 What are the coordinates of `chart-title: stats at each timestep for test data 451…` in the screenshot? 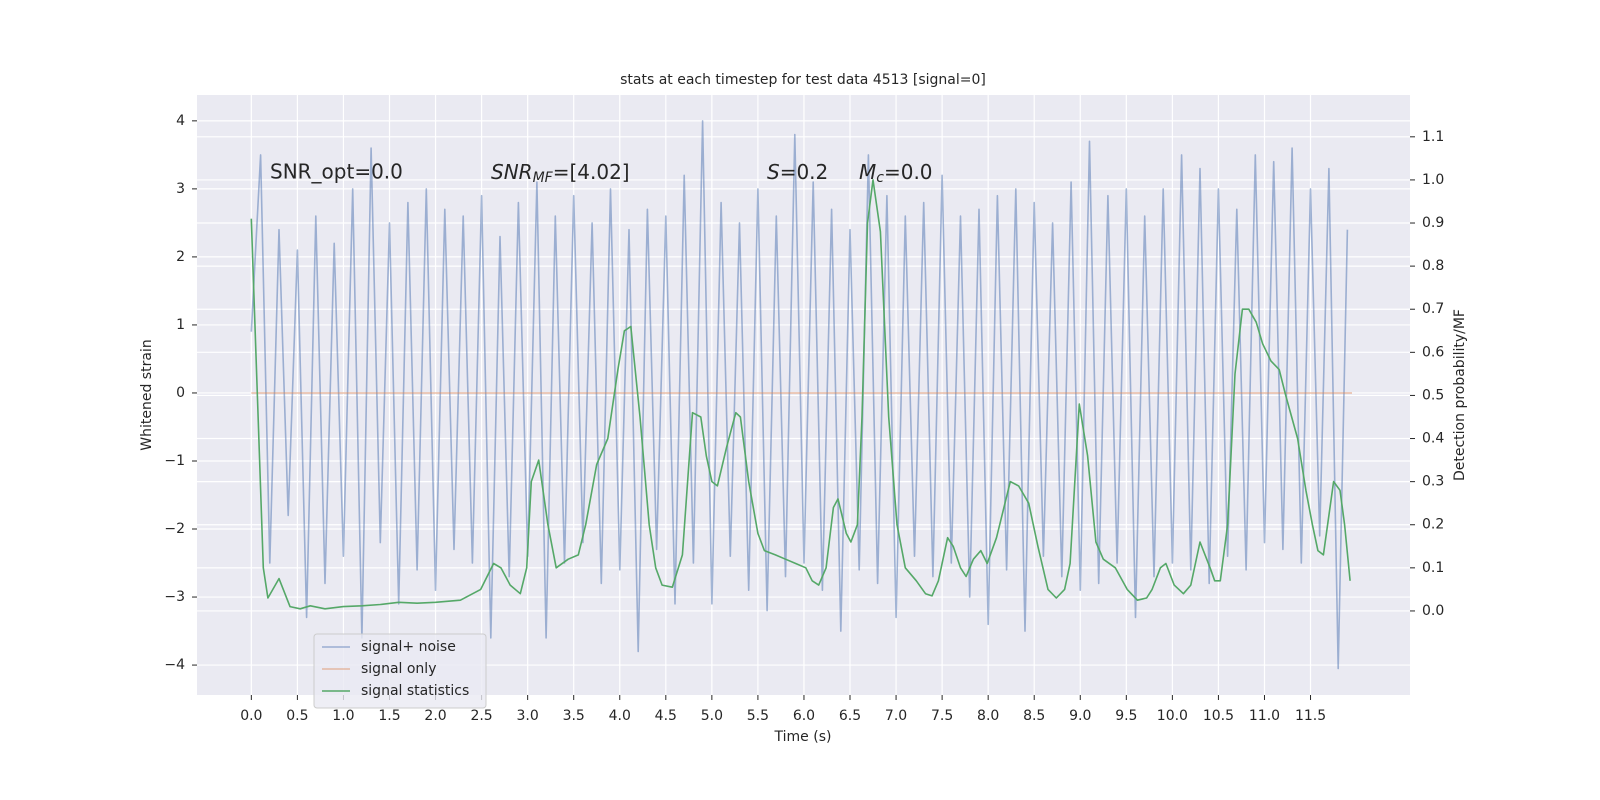 It's located at (803, 80).